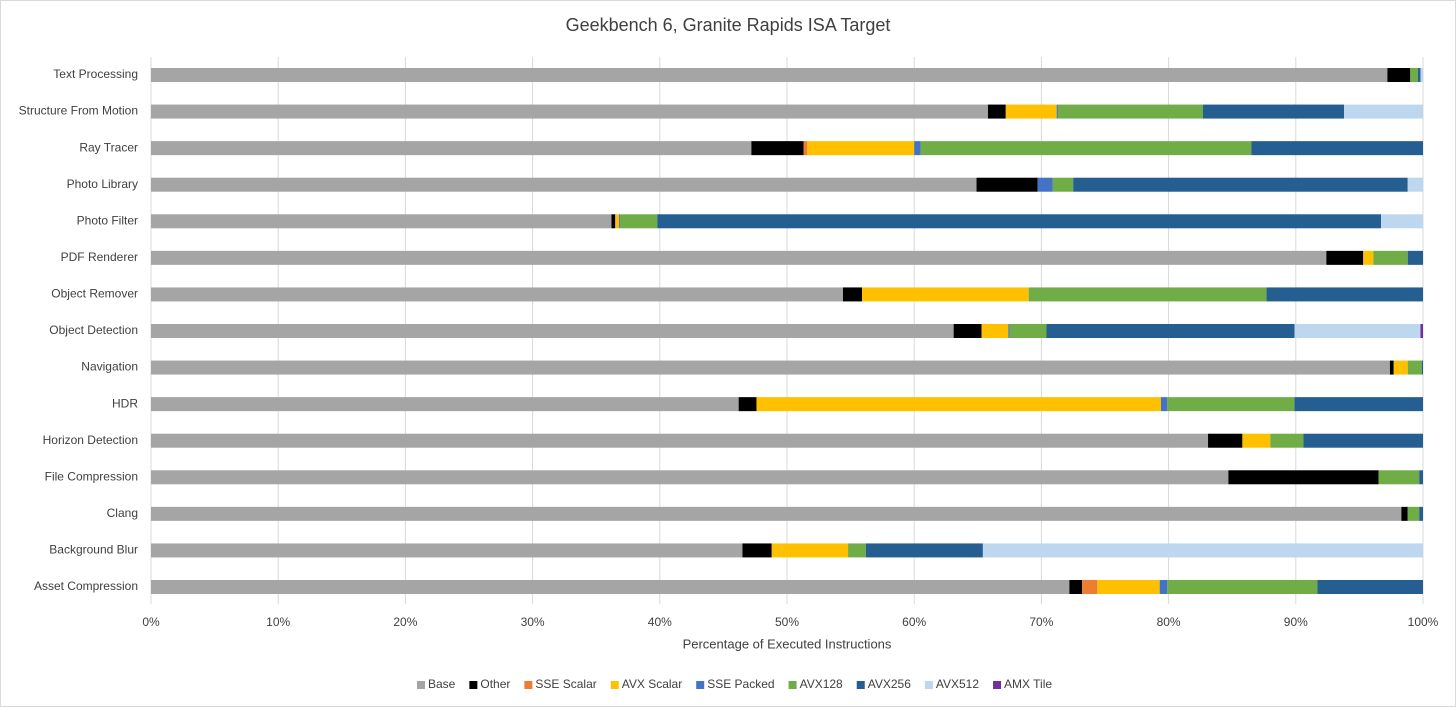 The height and width of the screenshot is (707, 1456). What do you see at coordinates (86, 586) in the screenshot?
I see `y-tick-label: Asset Compression` at bounding box center [86, 586].